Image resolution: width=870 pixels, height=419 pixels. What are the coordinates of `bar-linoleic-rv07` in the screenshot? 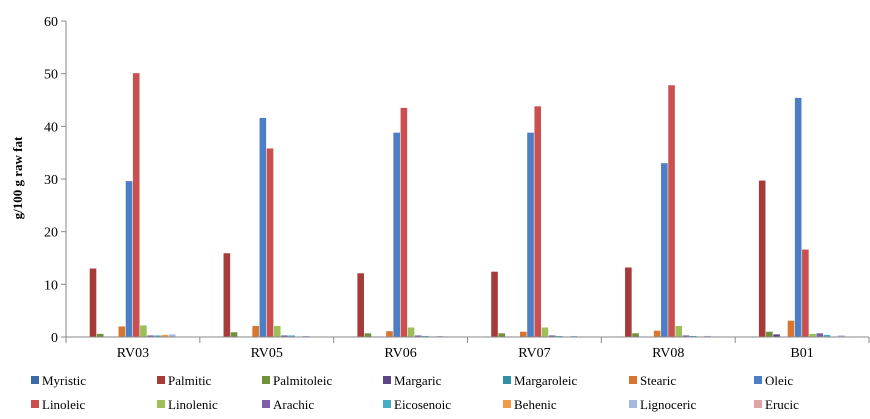 It's located at (538, 221).